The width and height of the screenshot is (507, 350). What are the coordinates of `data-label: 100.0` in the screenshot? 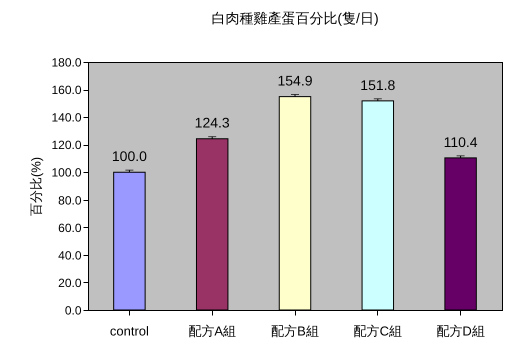 It's located at (130, 156).